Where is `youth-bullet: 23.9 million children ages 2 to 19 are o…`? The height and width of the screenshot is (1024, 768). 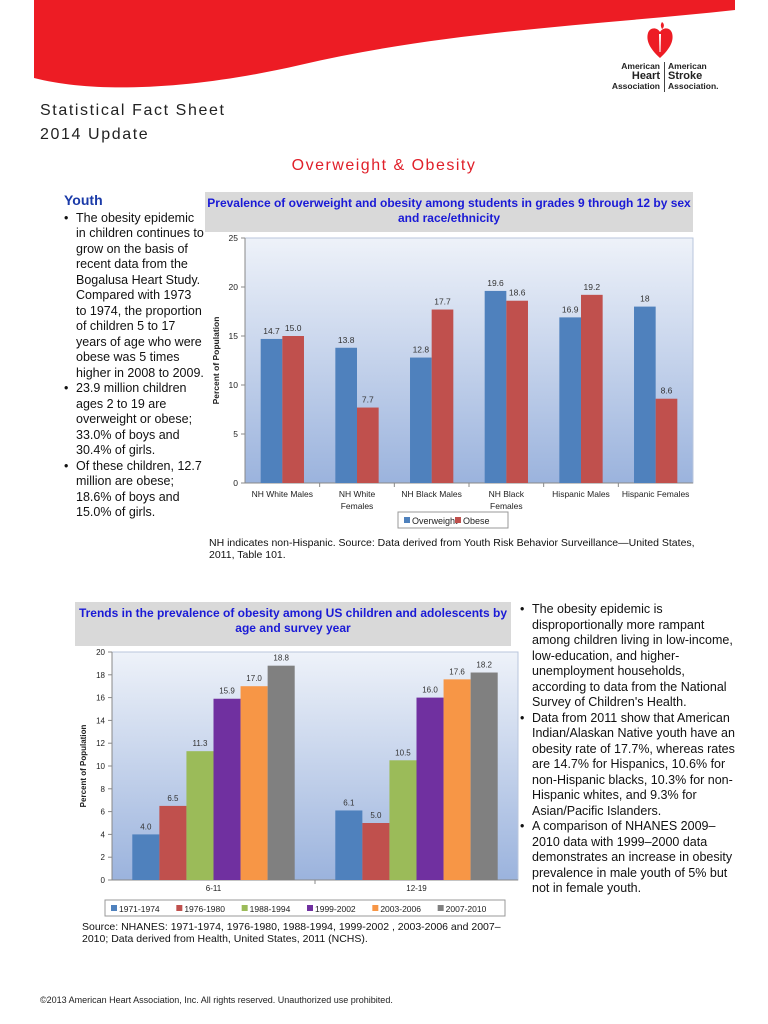
youth-bullet: 23.9 million children ages 2 to 19 are o… is located at coordinates (134, 420).